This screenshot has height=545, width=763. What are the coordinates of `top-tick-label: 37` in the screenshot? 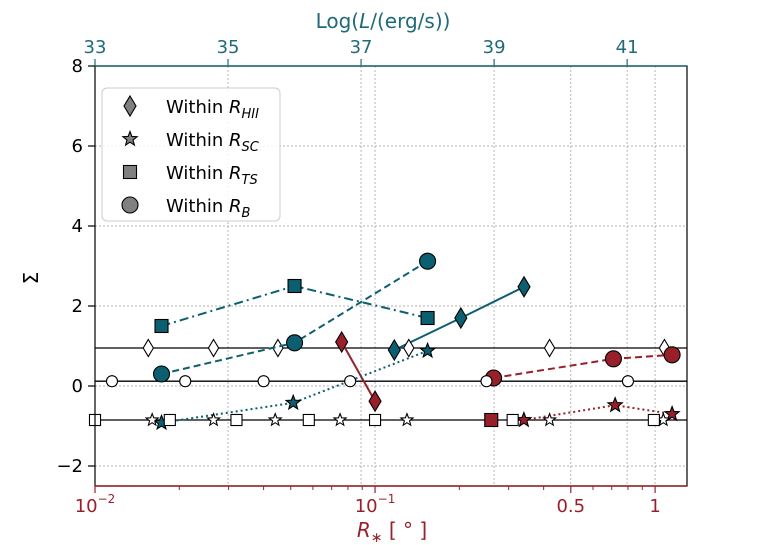 It's located at (361, 47).